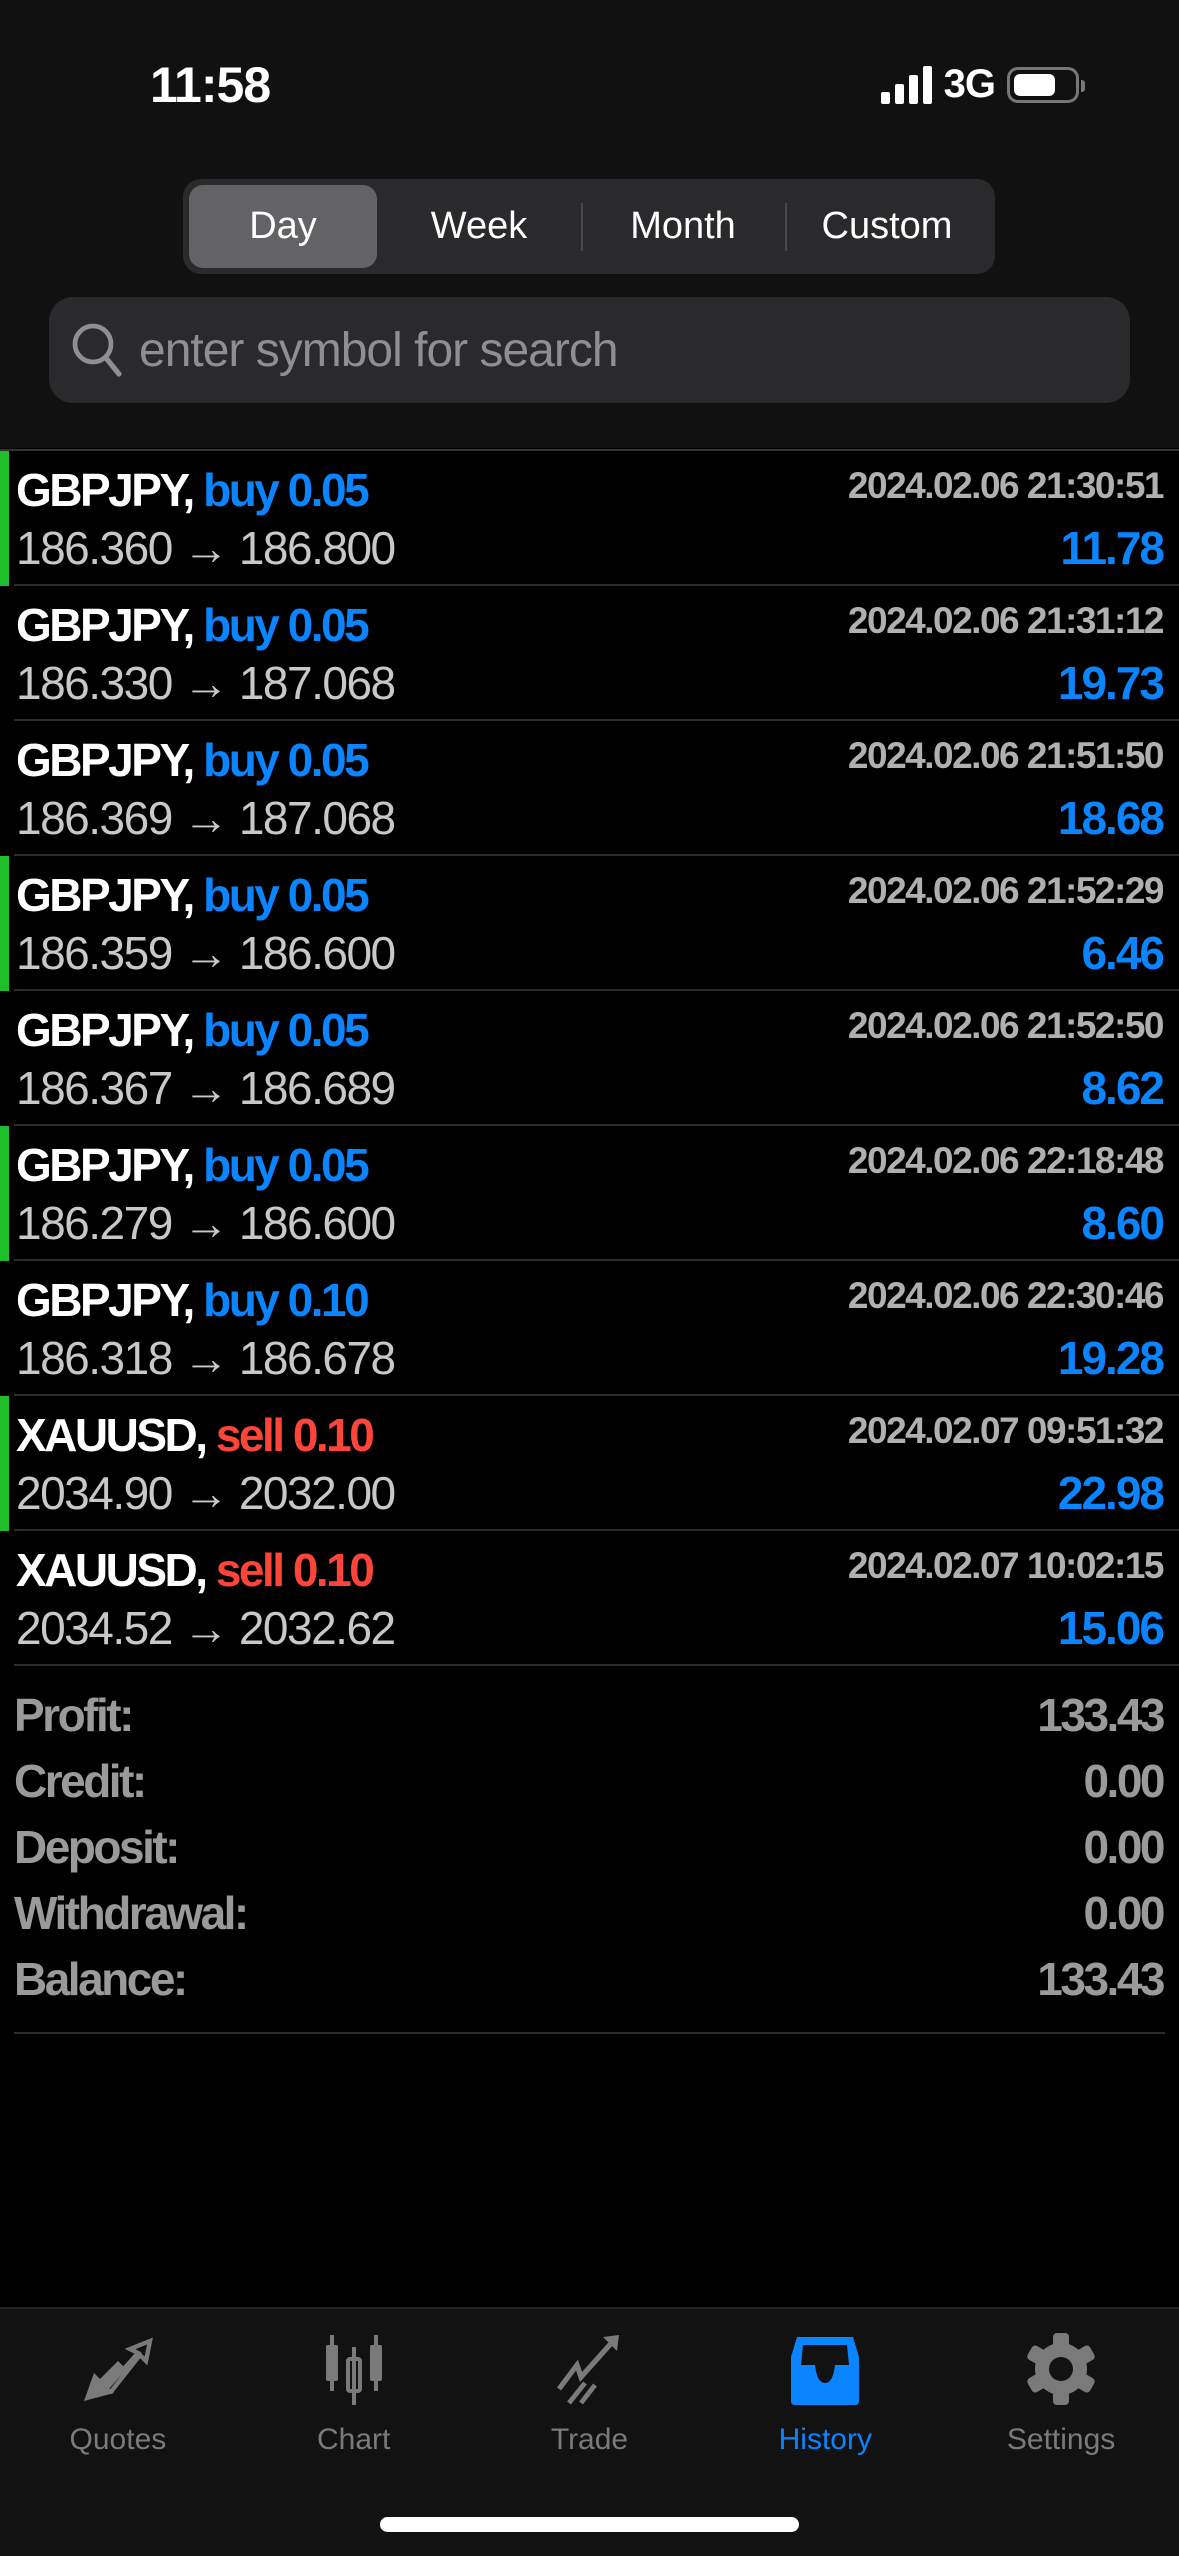 The image size is (1179, 2556). What do you see at coordinates (906, 84) in the screenshot?
I see `signal-icon` at bounding box center [906, 84].